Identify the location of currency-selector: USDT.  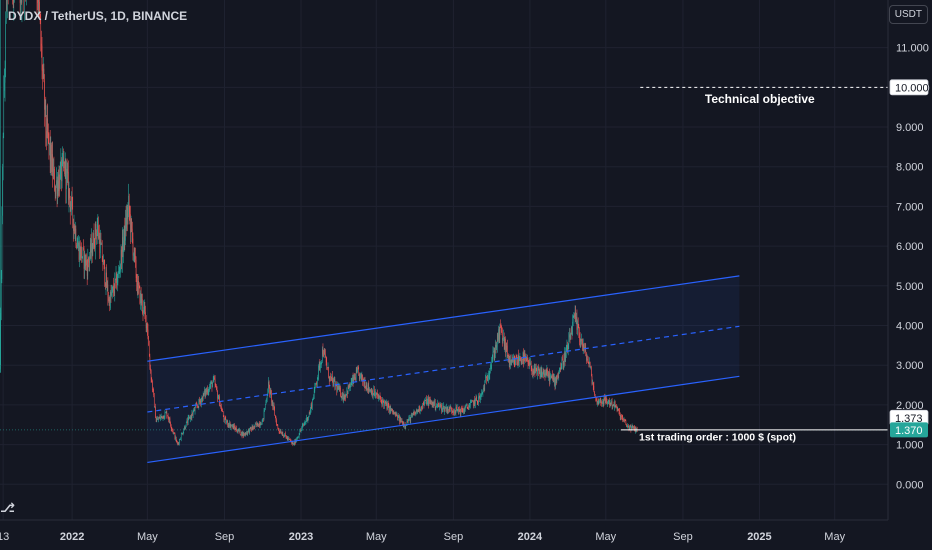
(908, 14).